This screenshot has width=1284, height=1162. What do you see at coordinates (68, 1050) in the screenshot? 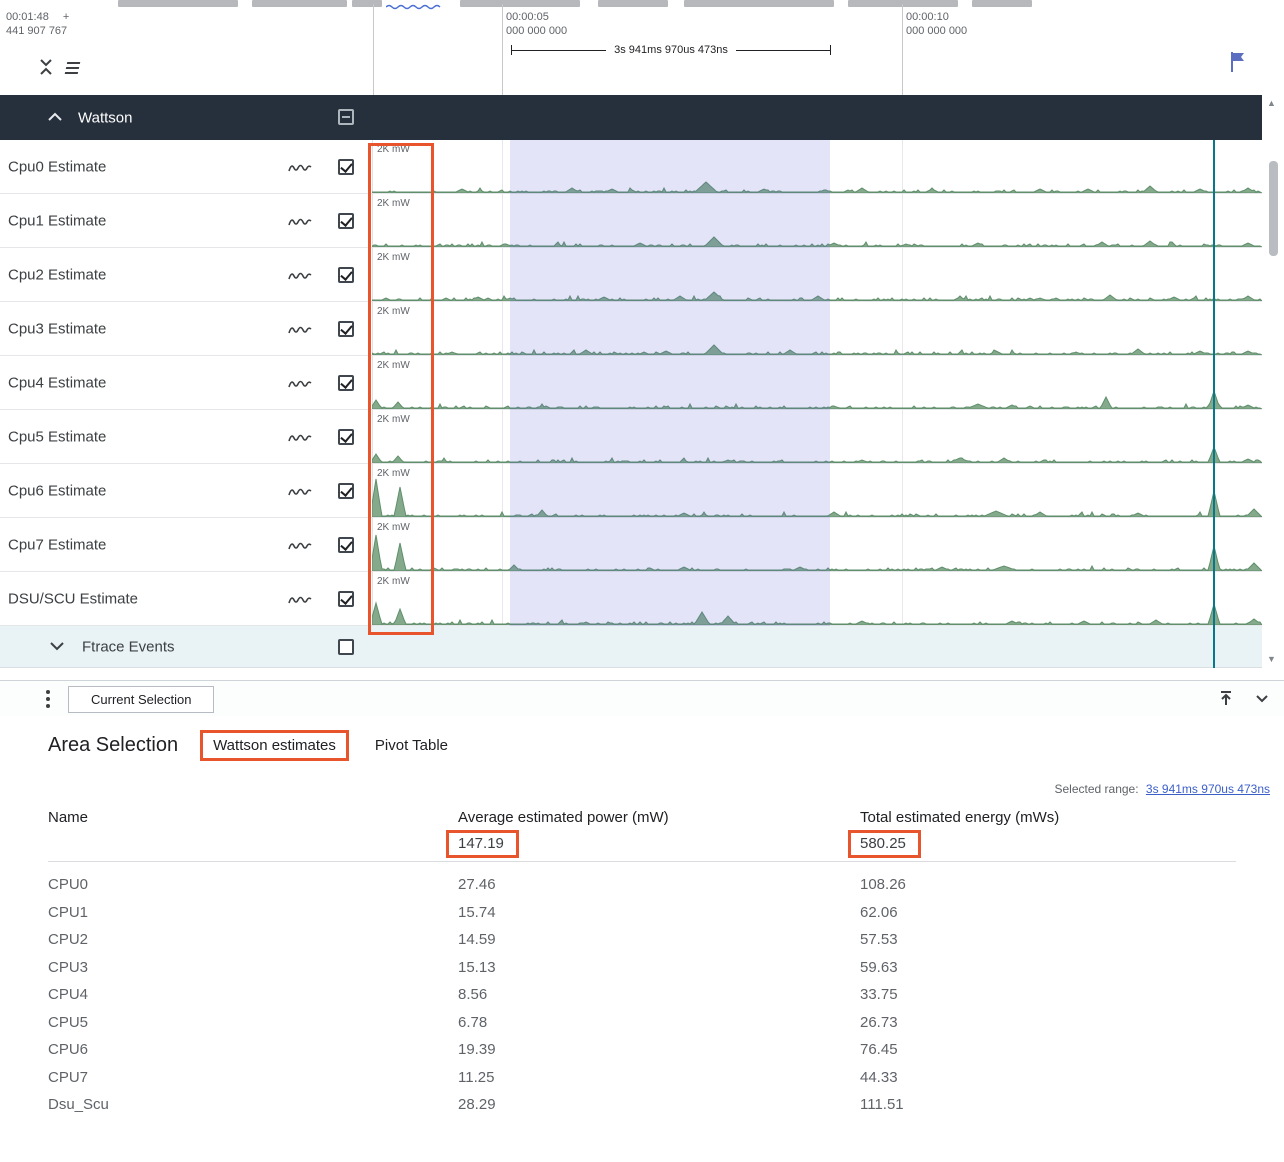
I see `cell-name: CPU6` at bounding box center [68, 1050].